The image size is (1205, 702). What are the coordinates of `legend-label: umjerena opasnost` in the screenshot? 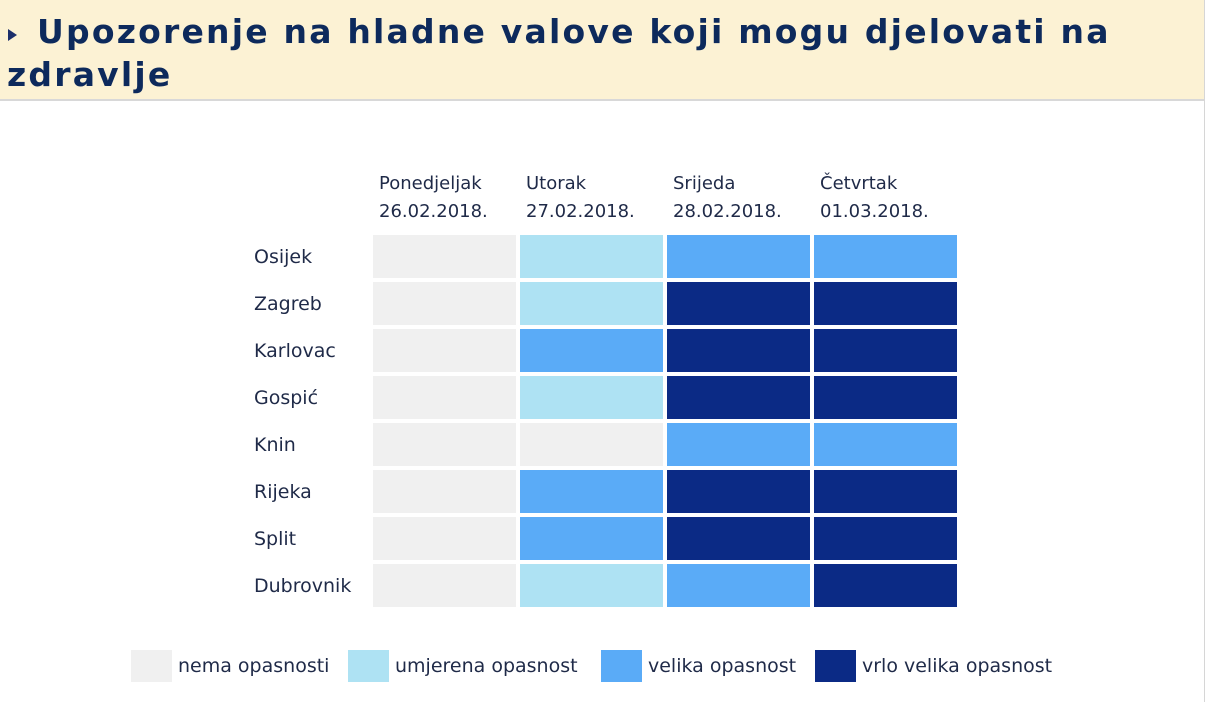 It's located at (486, 666).